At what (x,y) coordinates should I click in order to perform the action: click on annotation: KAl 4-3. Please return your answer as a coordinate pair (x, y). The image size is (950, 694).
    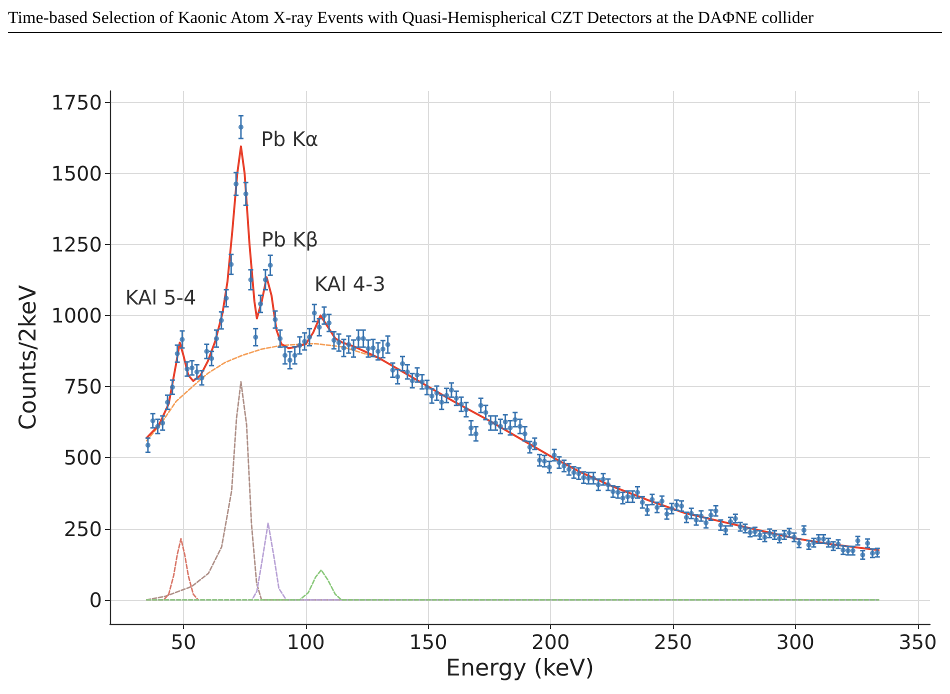
    Looking at the image, I should click on (350, 284).